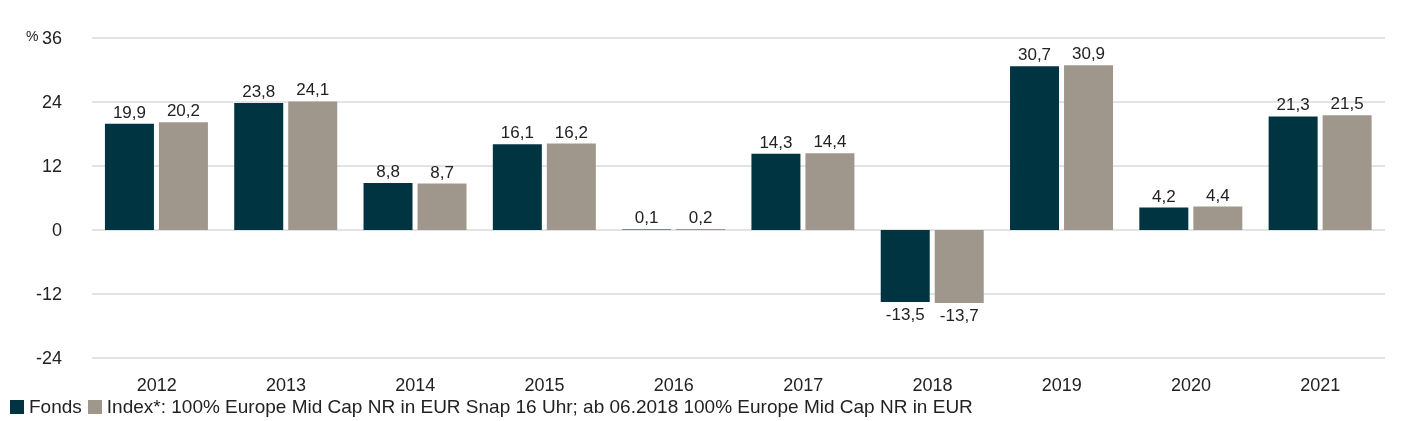 The image size is (1401, 421). I want to click on y-axis-title: %, so click(32, 36).